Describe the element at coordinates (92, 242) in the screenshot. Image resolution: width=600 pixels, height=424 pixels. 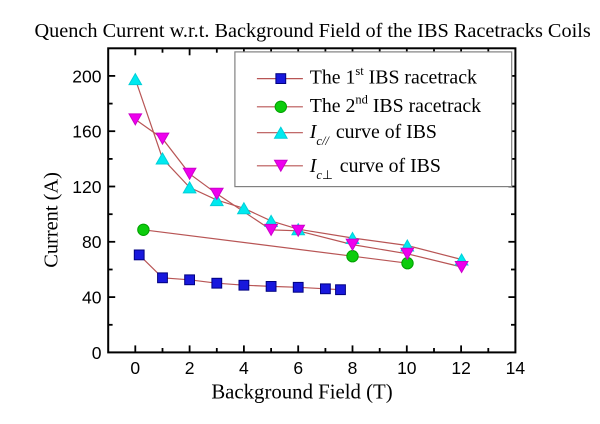
I see `svg-text: 80` at that location.